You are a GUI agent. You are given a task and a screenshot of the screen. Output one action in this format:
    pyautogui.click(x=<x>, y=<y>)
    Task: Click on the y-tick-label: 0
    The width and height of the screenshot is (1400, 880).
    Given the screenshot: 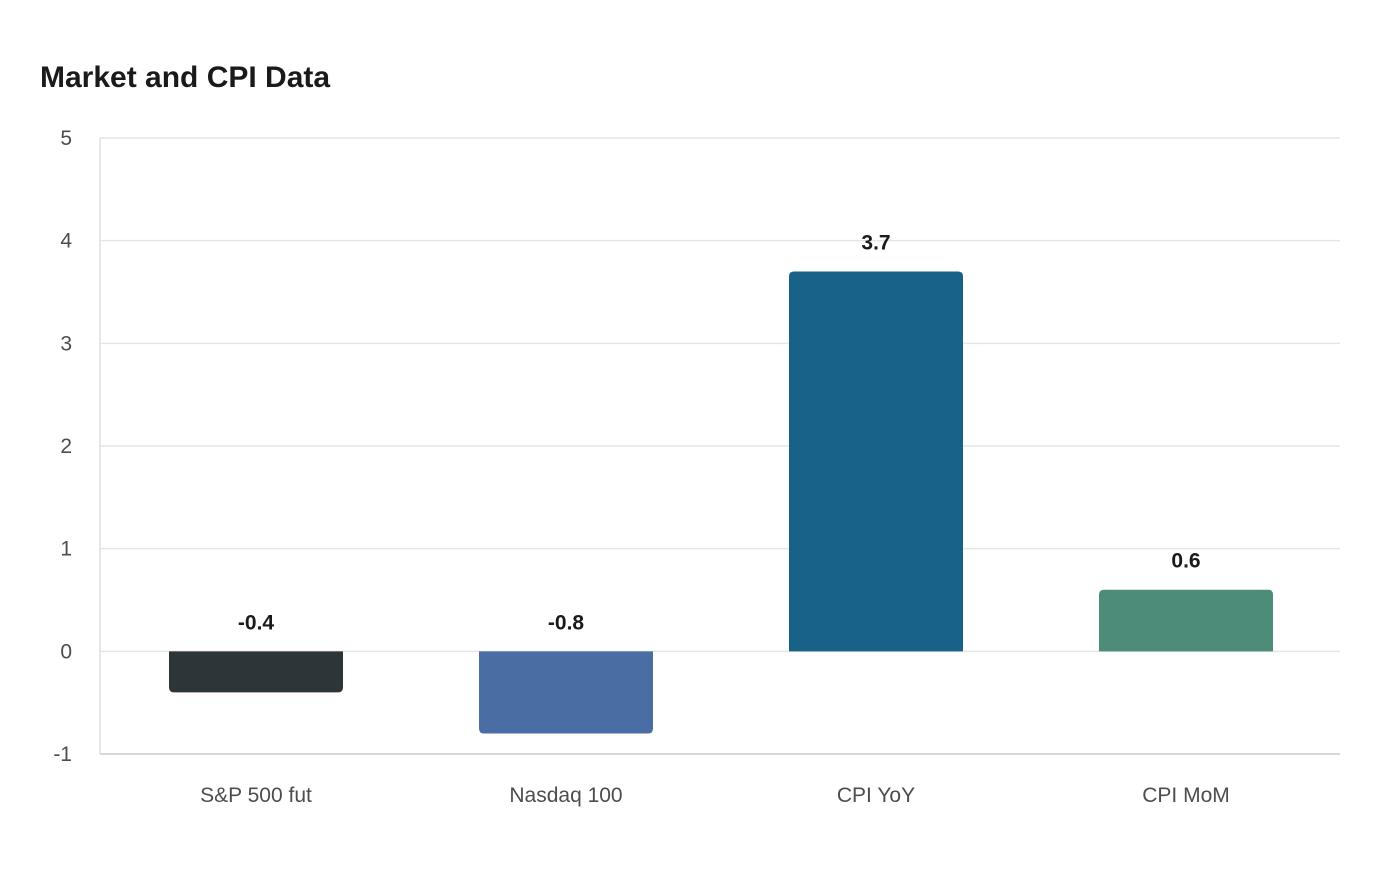 What is the action you would take?
    pyautogui.click(x=66, y=651)
    